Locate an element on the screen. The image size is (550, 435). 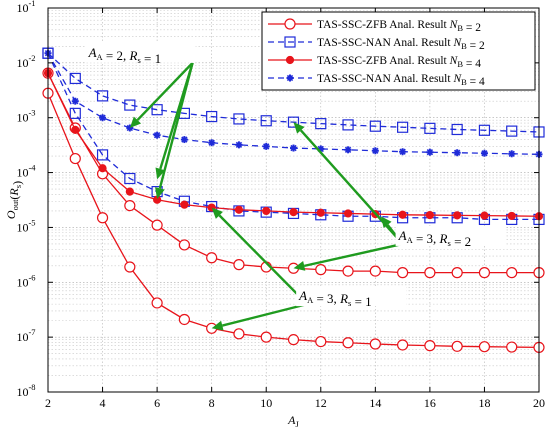
y-axis-title: Oout(Rs) is located at coordinates (14, 200).